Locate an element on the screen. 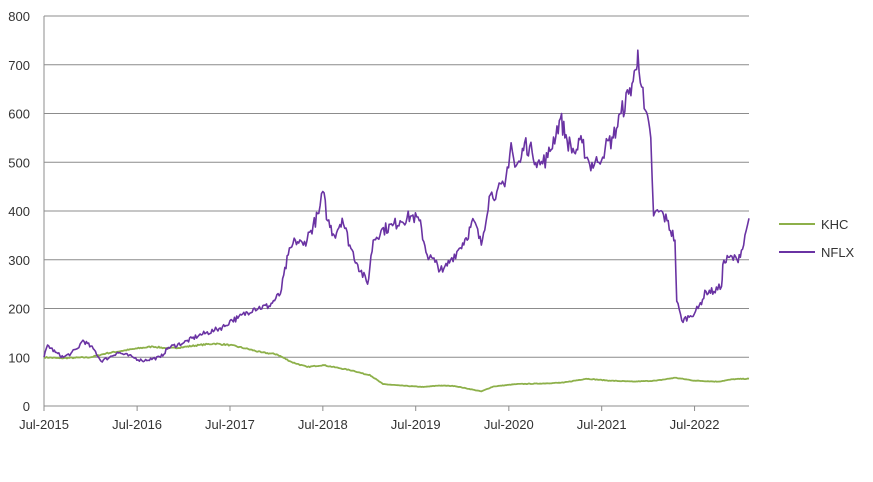  y-tick-label: 700 is located at coordinates (19, 65).